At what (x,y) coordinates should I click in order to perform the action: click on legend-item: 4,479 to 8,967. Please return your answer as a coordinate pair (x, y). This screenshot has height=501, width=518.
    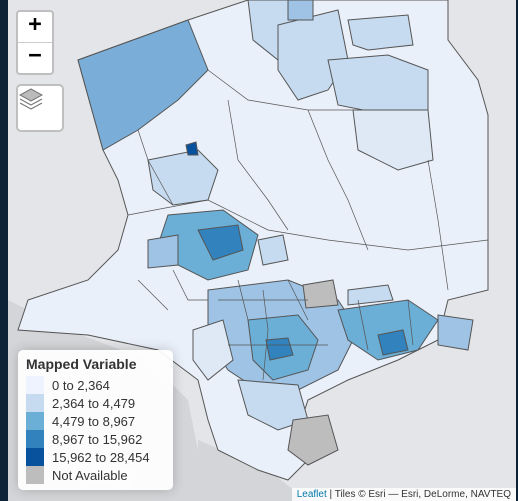
    Looking at the image, I should click on (95, 421).